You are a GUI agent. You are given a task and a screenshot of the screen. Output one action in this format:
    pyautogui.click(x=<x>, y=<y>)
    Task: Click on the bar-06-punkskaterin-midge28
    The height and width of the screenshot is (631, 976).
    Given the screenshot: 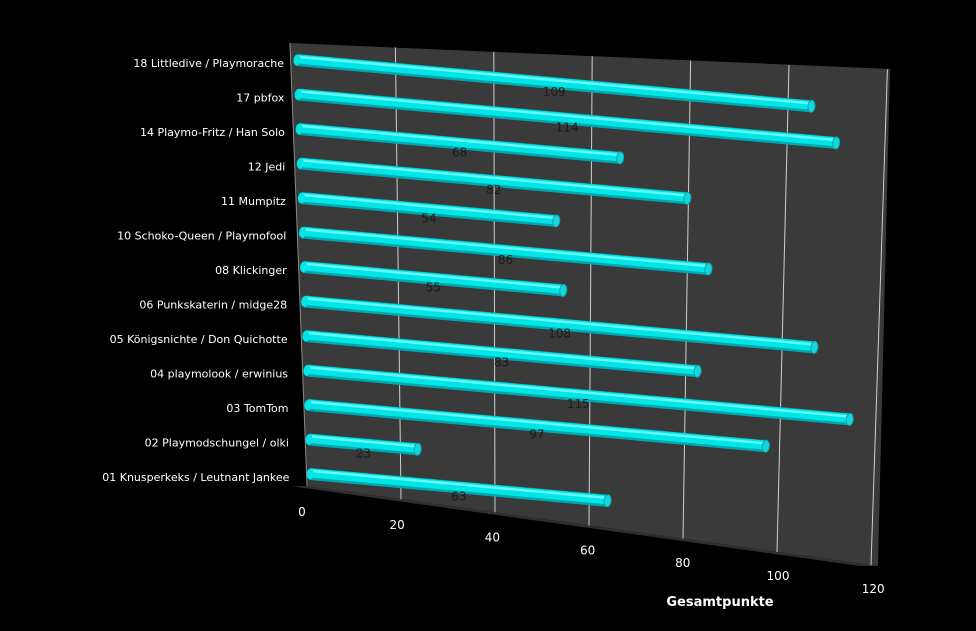 What is the action you would take?
    pyautogui.click(x=560, y=324)
    